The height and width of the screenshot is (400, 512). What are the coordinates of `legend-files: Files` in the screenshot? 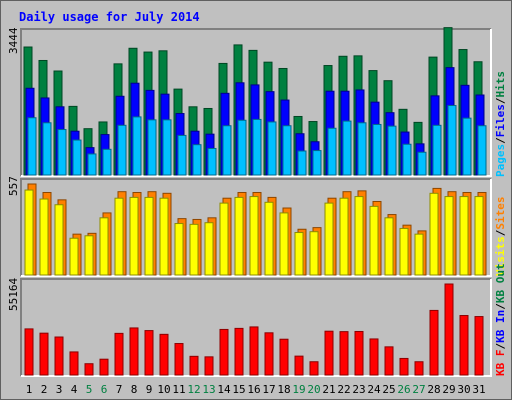 It's located at (500, 120).